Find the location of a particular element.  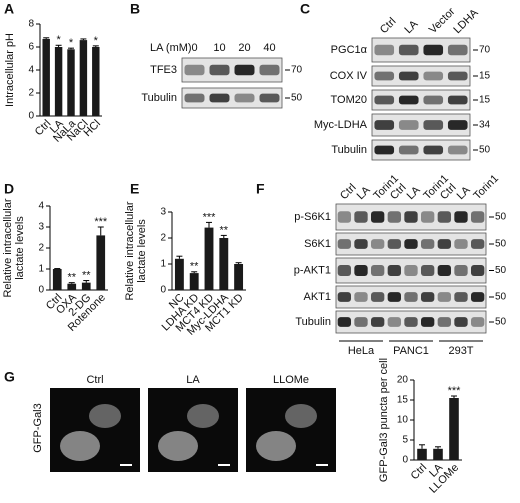

y-tick-label: 1 is located at coordinates (163, 264).